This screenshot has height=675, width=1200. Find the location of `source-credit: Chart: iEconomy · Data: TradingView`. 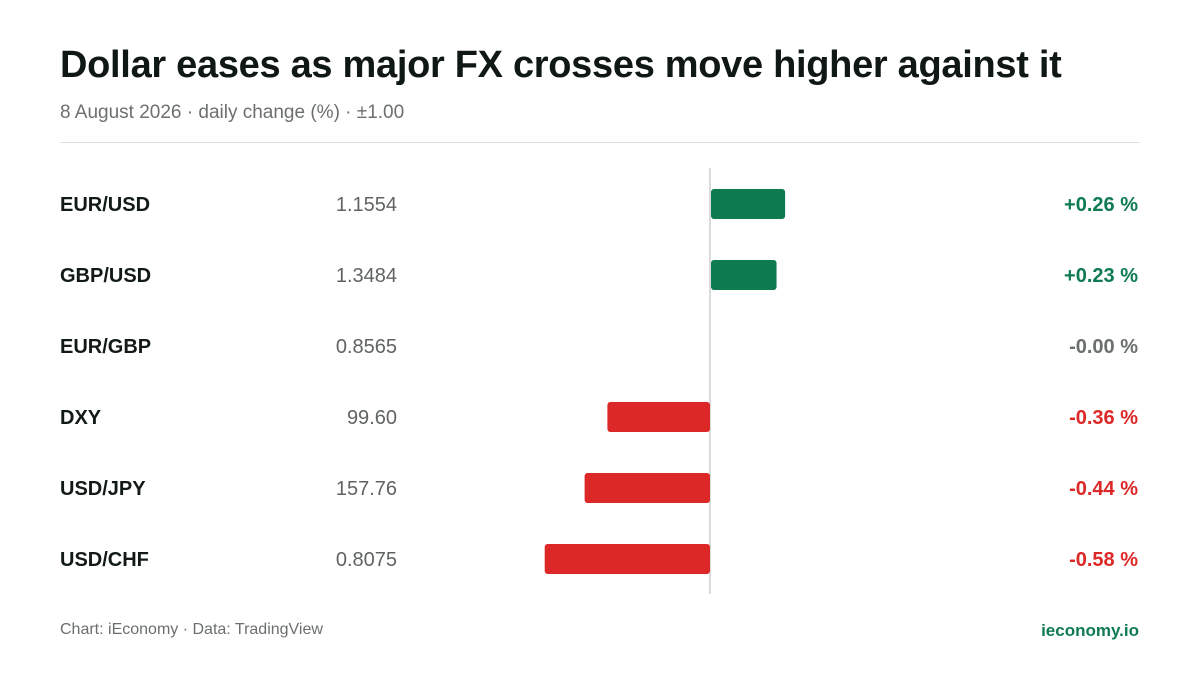

source-credit: Chart: iEconomy · Data: TradingView is located at coordinates (191, 629).